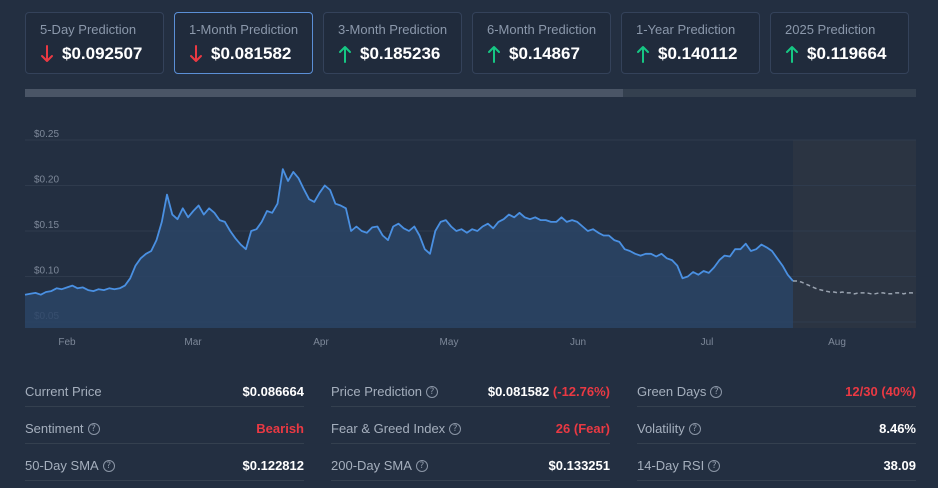 The width and height of the screenshot is (938, 488). Describe the element at coordinates (244, 29) in the screenshot. I see `card-title: 1-Month Prediction` at that location.